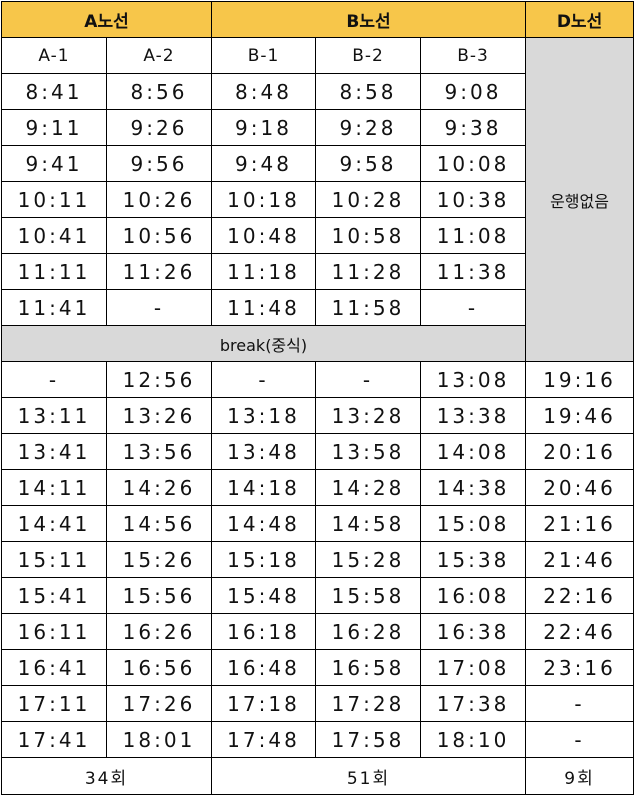 The height and width of the screenshot is (799, 635). Describe the element at coordinates (368, 631) in the screenshot. I see `time-cell: 16:28` at that location.